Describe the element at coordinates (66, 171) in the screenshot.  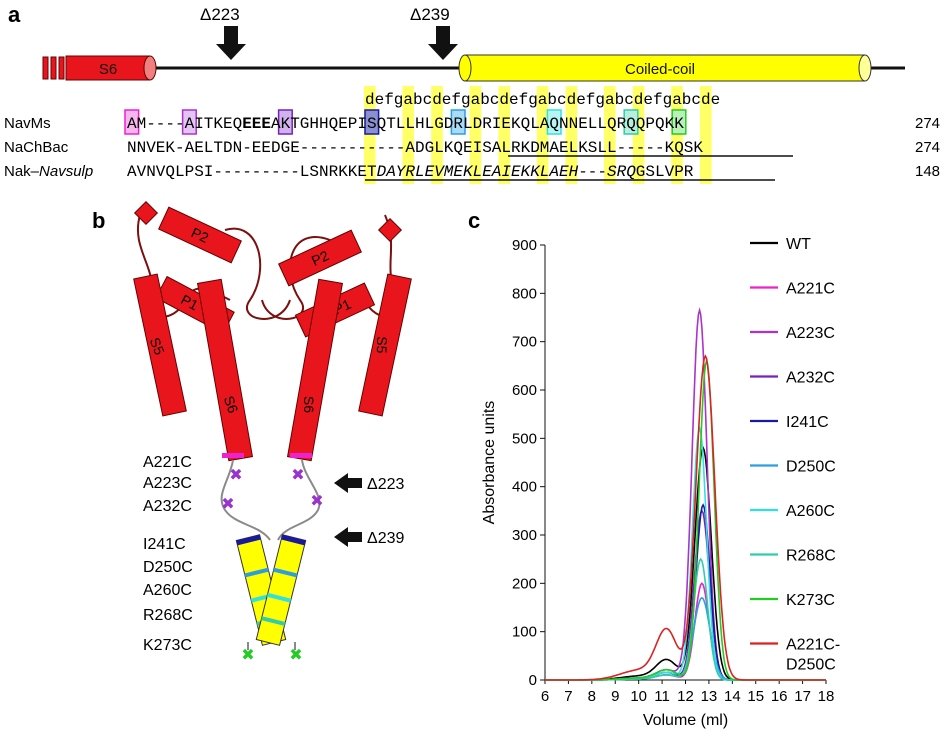
I see `seq-name-navsulp: Navsulp` at that location.